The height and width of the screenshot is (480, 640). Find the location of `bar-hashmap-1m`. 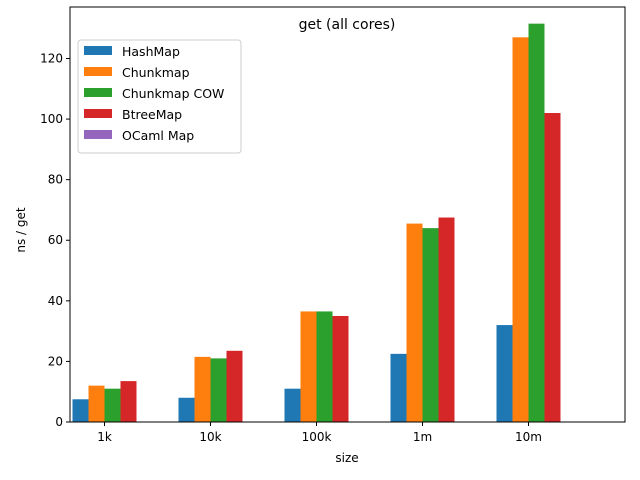

bar-hashmap-1m is located at coordinates (398, 387).